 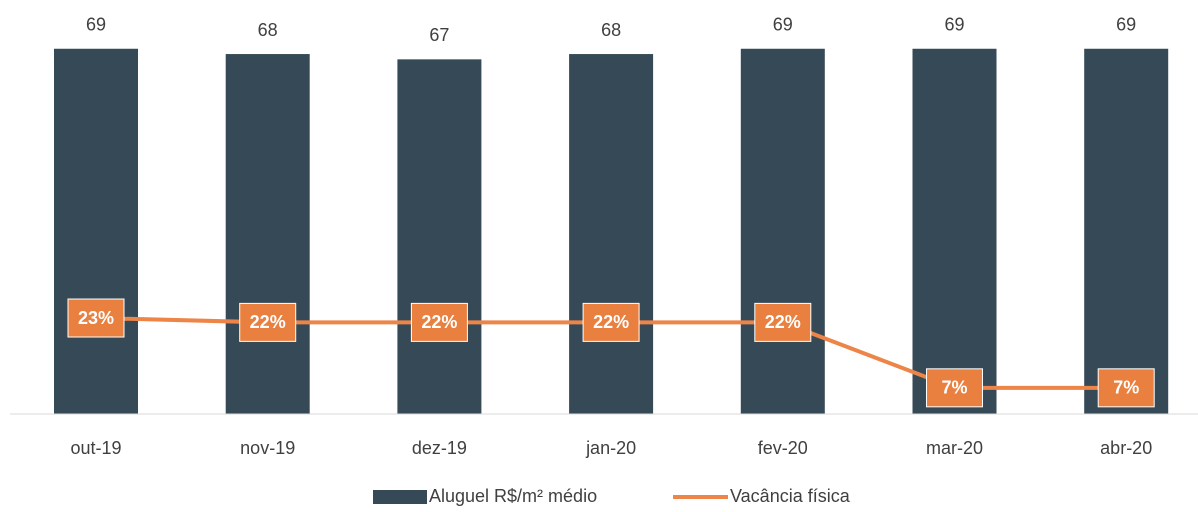 I want to click on x-tick-label: mar-20, so click(x=954, y=448).